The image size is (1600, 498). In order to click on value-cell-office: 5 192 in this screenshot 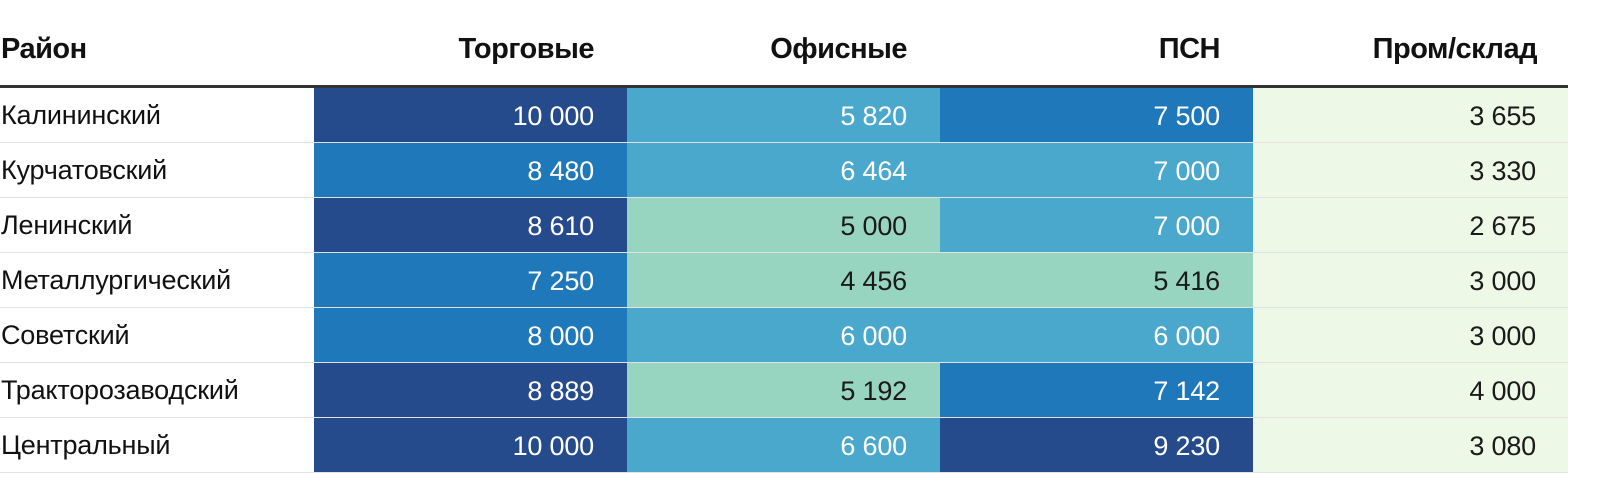, I will do `click(783, 390)`.